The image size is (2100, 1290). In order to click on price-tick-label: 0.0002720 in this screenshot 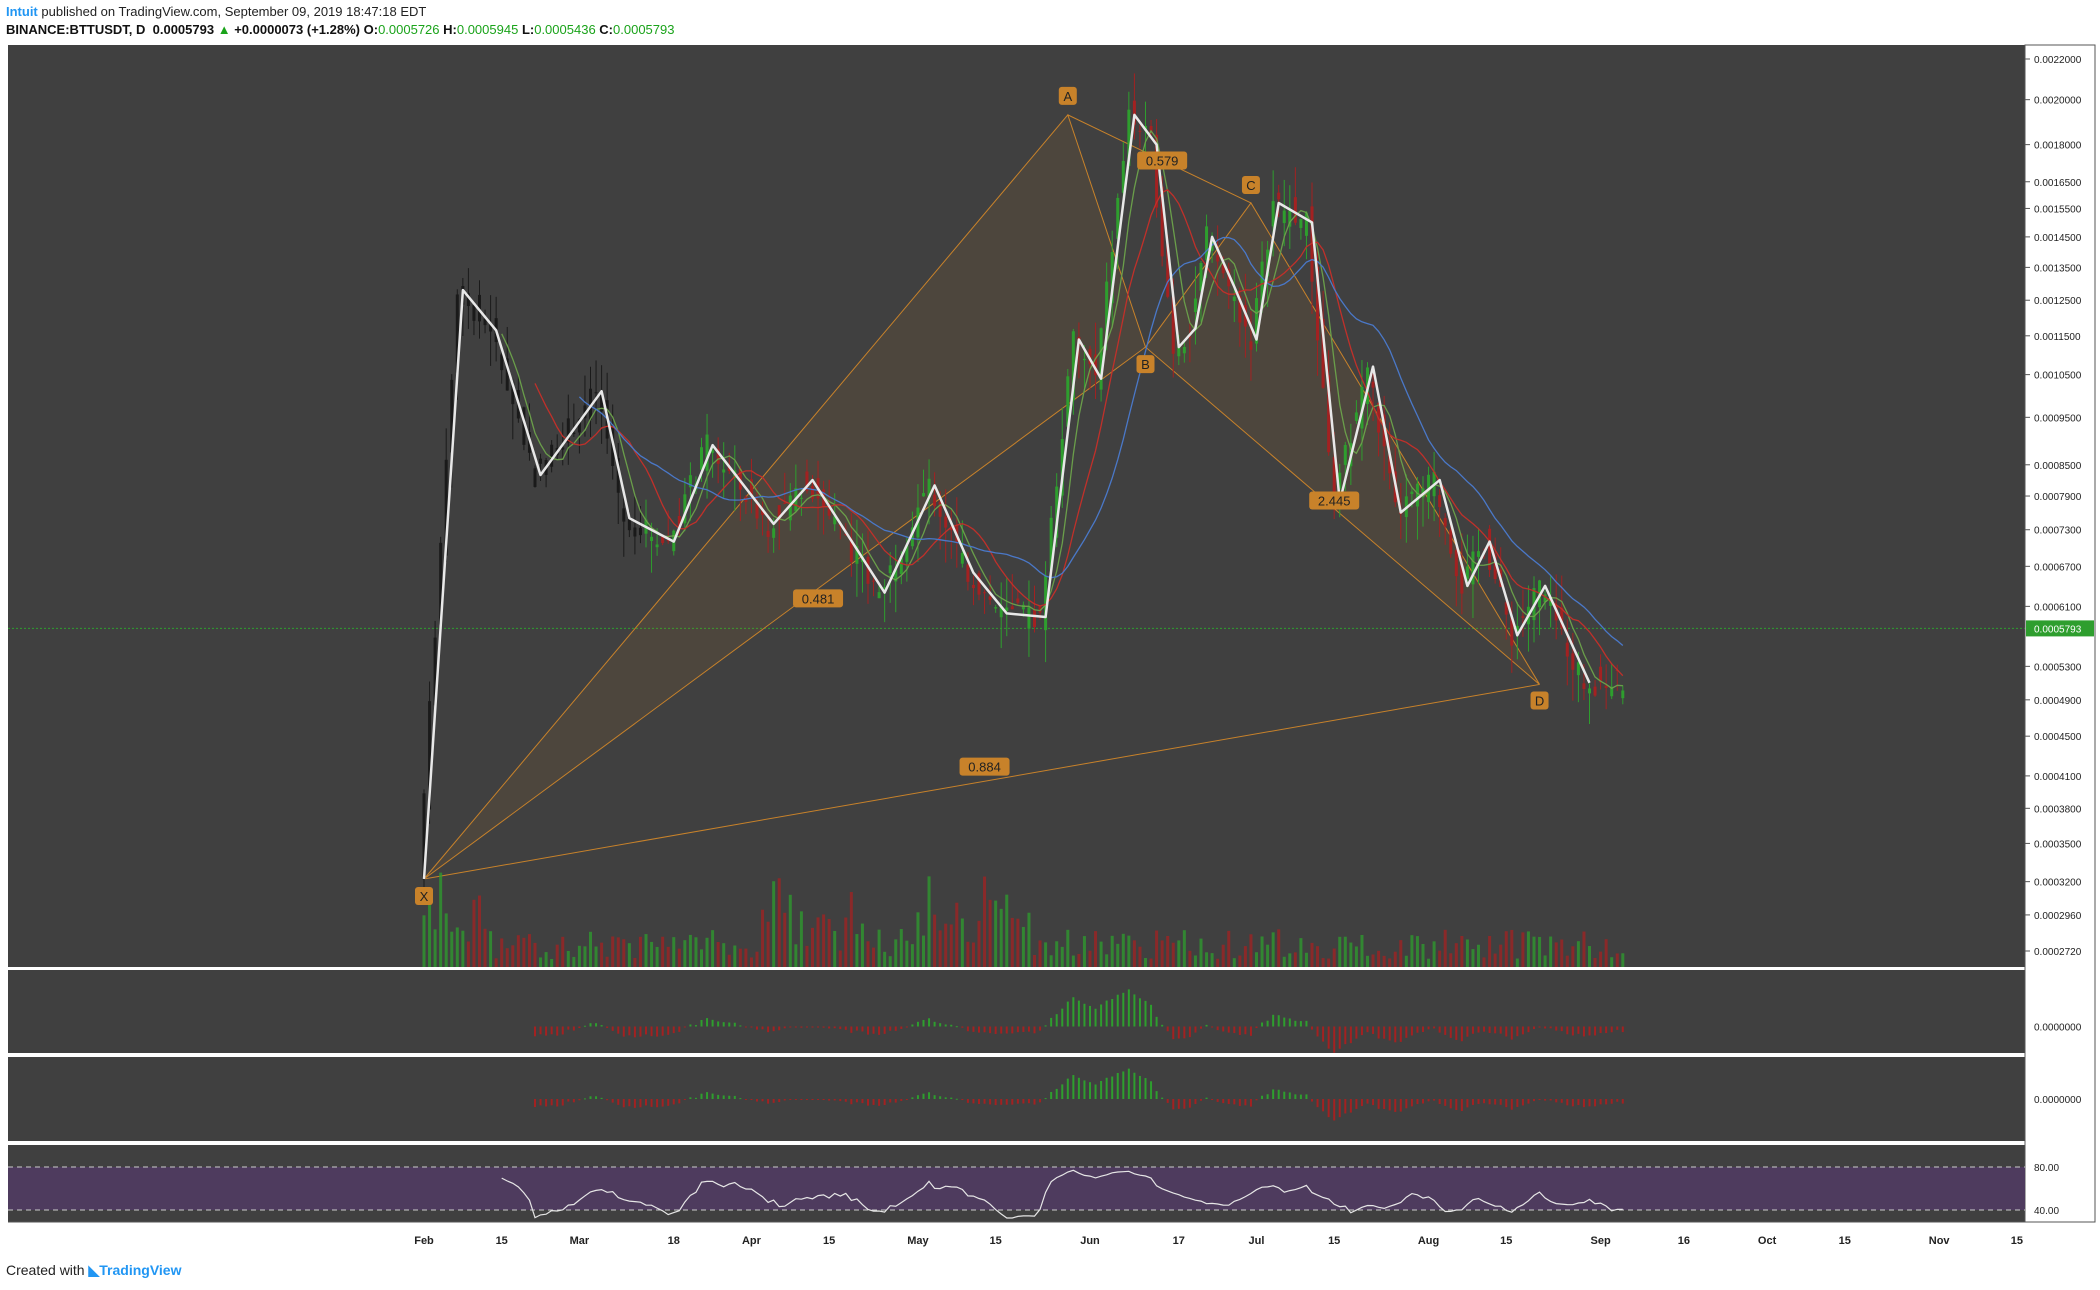, I will do `click(2058, 952)`.